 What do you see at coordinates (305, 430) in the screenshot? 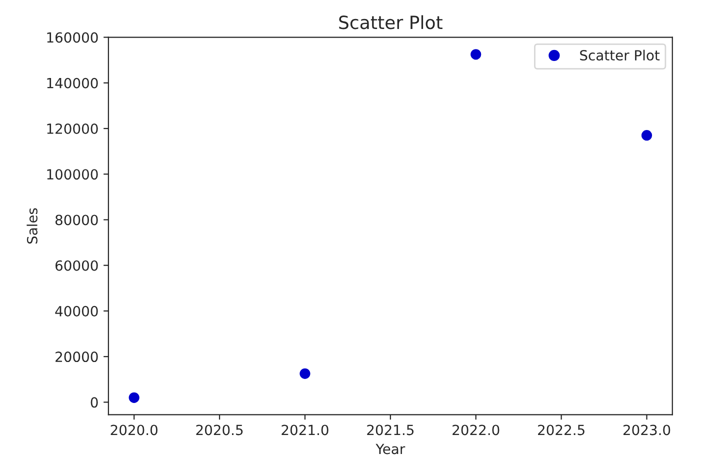
I see `x-tick-label: 2021.0` at bounding box center [305, 430].